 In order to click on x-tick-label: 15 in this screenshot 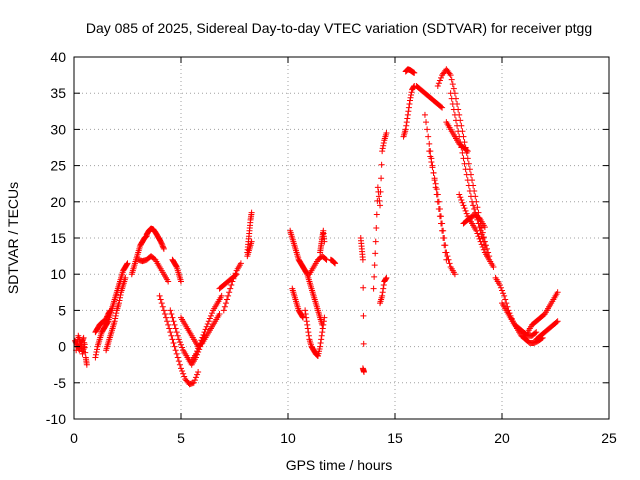, I will do `click(395, 438)`.